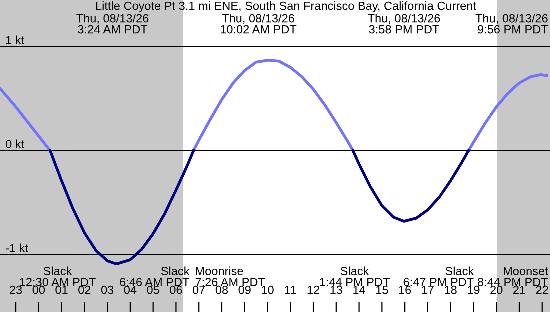 The height and width of the screenshot is (312, 550). Describe the element at coordinates (222, 290) in the screenshot. I see `x-tick-label: 08` at that location.